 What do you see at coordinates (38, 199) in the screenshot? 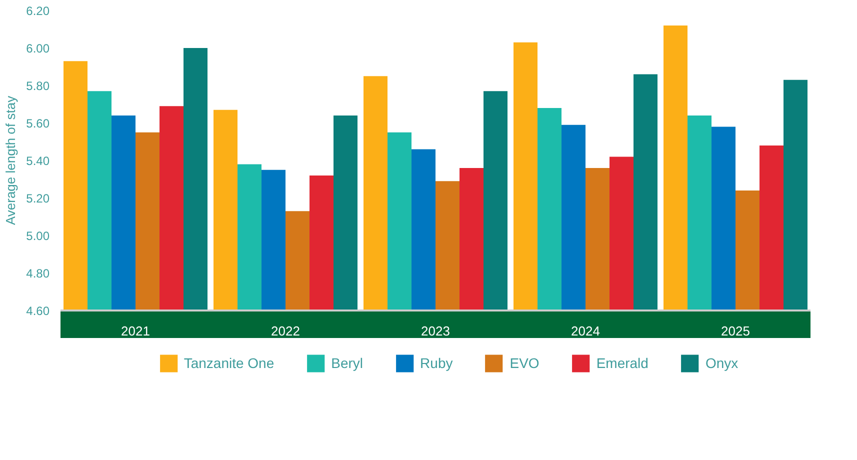
I see `y-tick-label: 5.20` at bounding box center [38, 199].